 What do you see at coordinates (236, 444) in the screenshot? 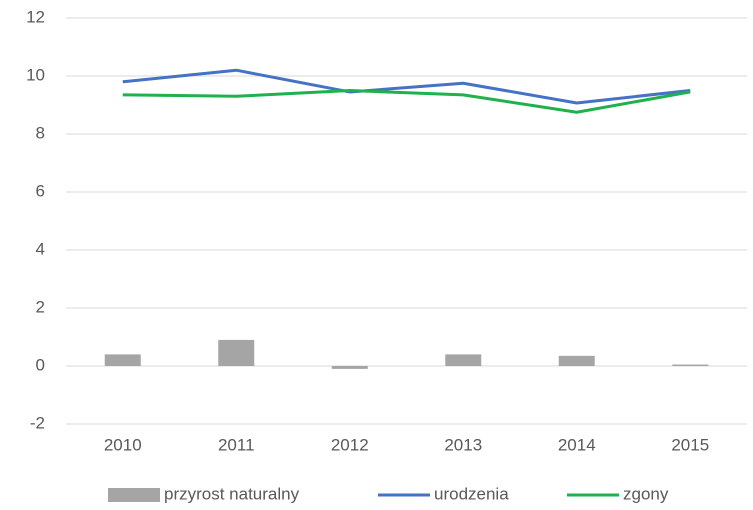
I see `x-tick-label: 2011` at bounding box center [236, 444].